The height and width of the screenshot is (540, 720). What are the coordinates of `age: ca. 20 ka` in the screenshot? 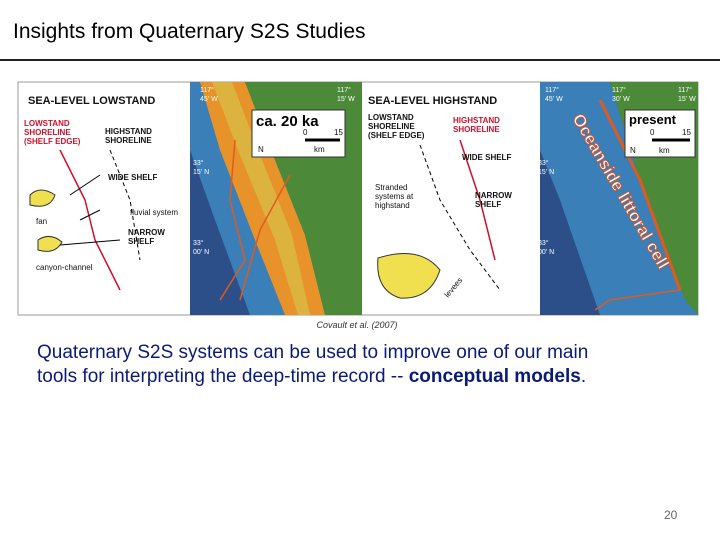 It's located at (287, 121).